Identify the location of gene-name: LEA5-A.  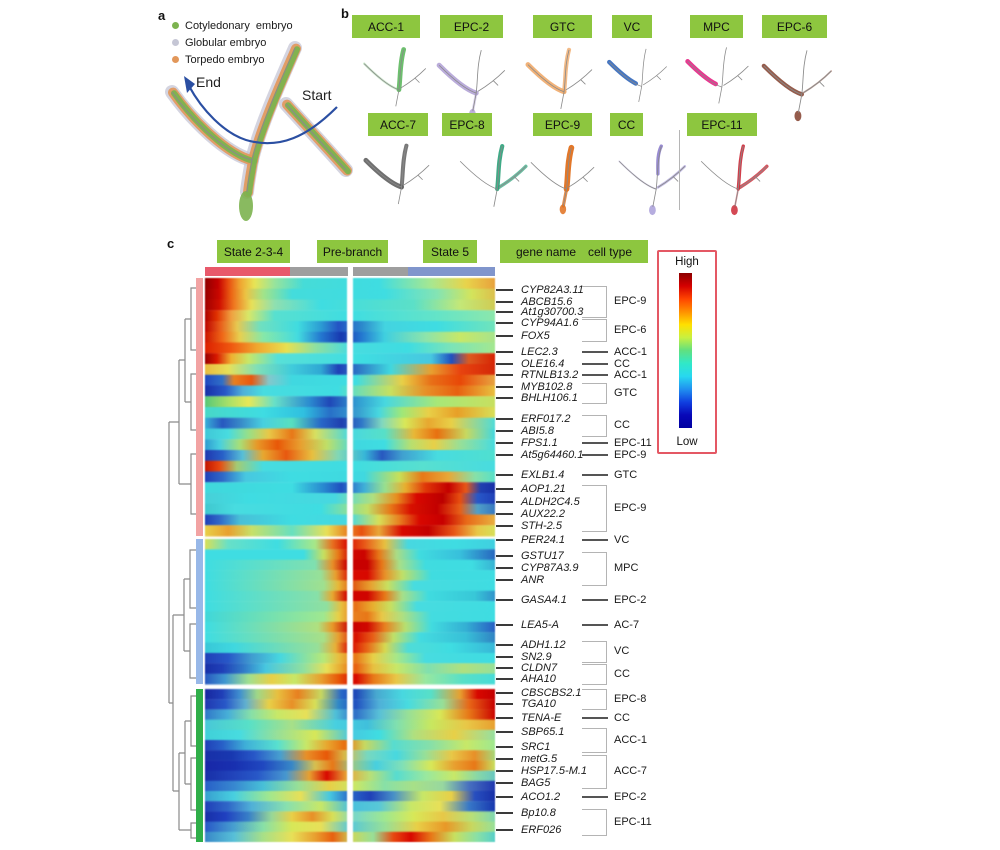
(540, 625).